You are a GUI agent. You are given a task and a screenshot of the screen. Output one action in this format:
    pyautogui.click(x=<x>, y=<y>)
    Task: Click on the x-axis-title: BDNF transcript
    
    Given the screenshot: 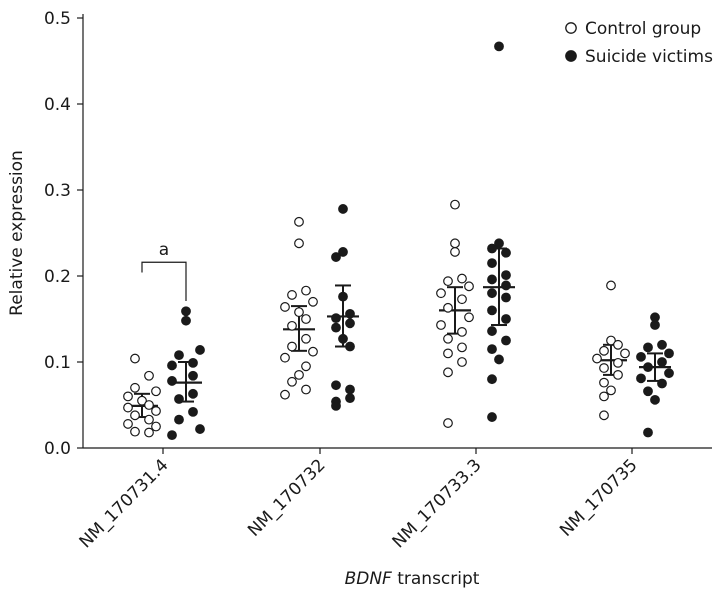 What is the action you would take?
    pyautogui.click(x=412, y=579)
    